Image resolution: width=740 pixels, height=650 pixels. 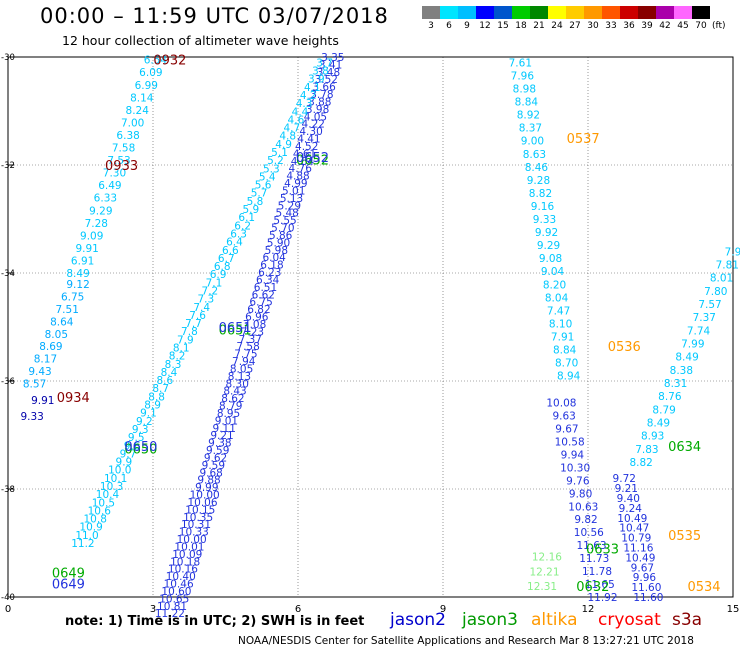 I want to click on wave-height-value: 9.62, so click(x=215, y=458).